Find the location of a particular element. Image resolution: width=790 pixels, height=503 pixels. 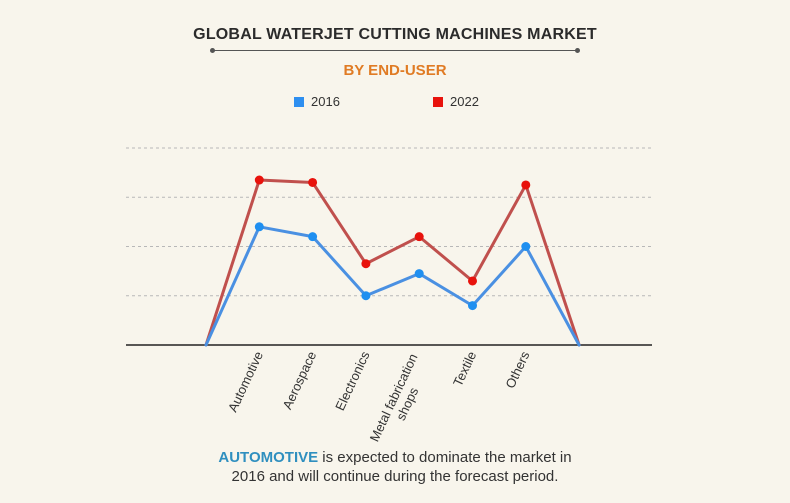

x-tick-label: Others is located at coordinates (517, 369).